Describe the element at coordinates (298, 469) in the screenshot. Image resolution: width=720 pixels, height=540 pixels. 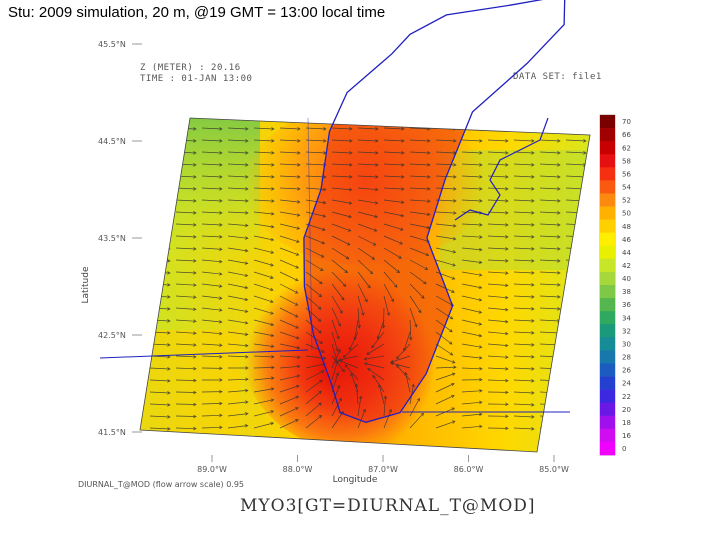
I see `longitude-tick-label: 88.0°W` at that location.